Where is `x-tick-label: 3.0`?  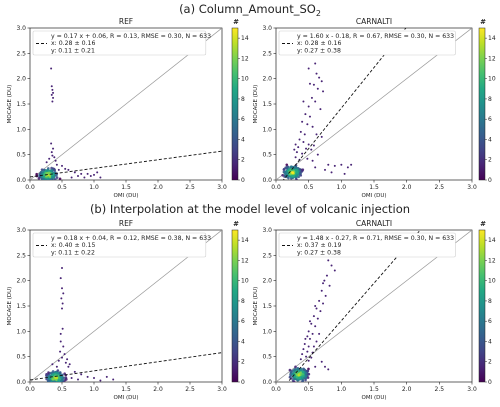
x-tick-label: 3.0 is located at coordinates (222, 187).